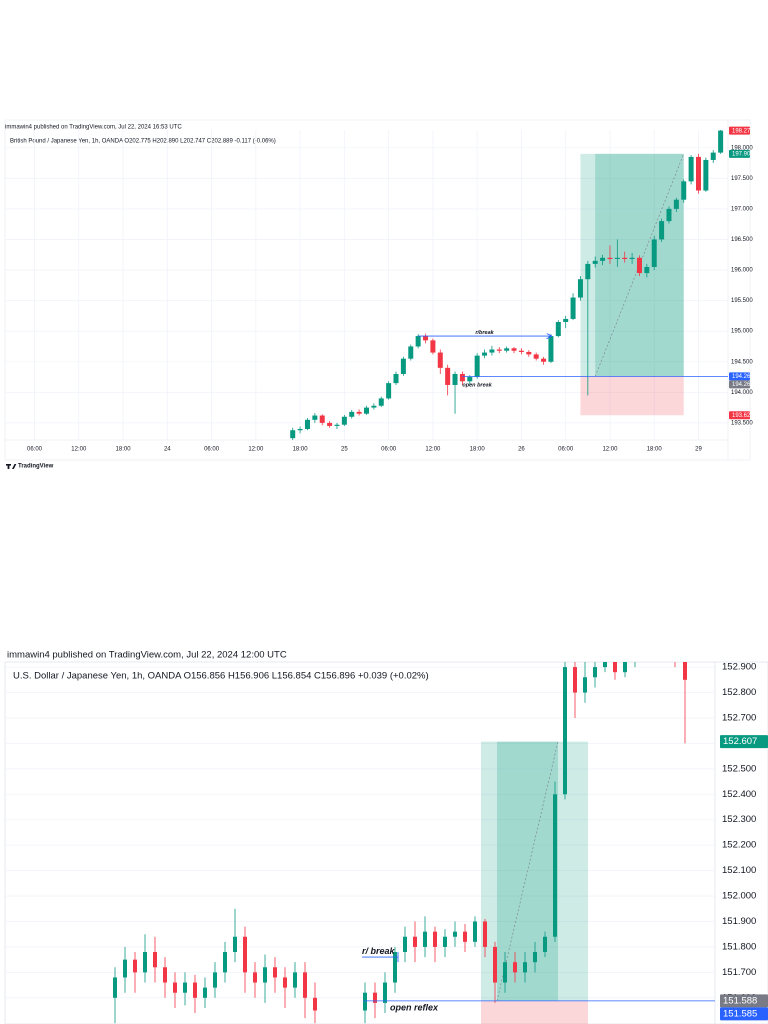 The height and width of the screenshot is (1024, 768). What do you see at coordinates (484, 333) in the screenshot?
I see `annotation-text: r/break` at bounding box center [484, 333].